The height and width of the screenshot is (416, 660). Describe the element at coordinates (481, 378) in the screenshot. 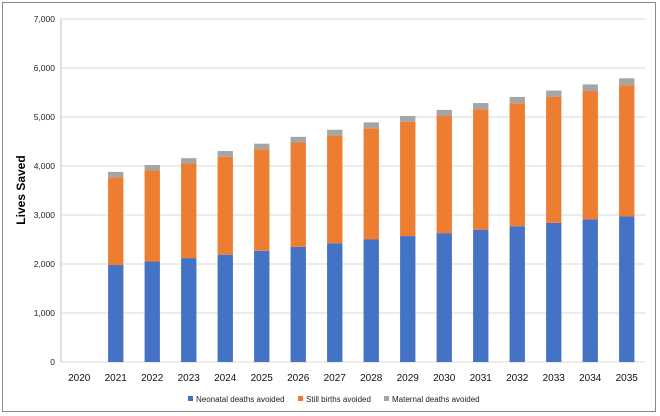

I see `x-tick-label: 2031` at that location.